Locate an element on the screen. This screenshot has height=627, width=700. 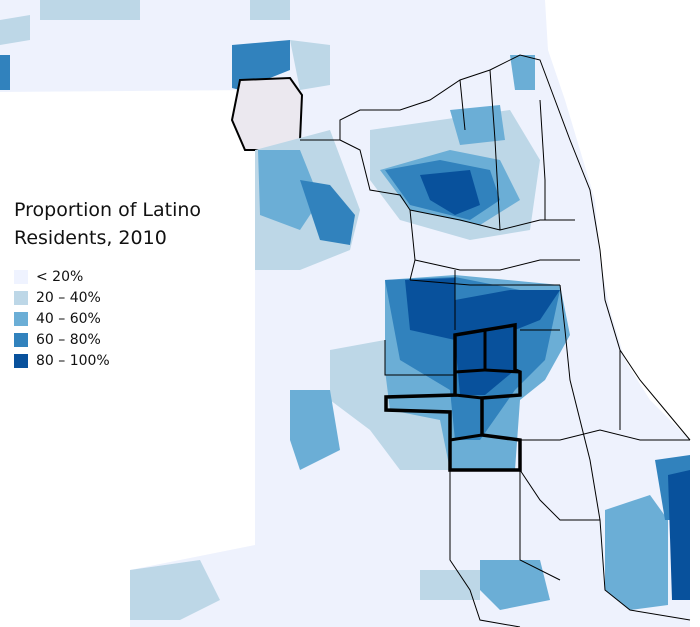
legend-item: 20 – 40% is located at coordinates (107, 297).